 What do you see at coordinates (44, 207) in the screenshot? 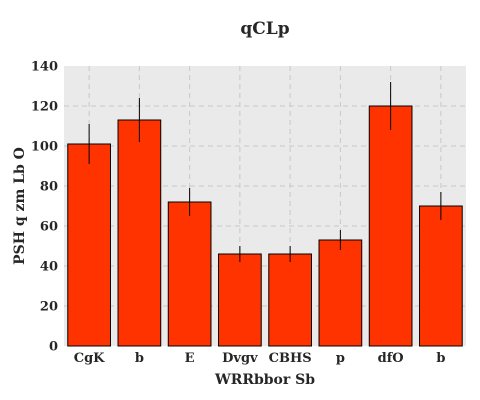
I see `y-ticks-group: 0 20 40 60 80 100 120 140` at bounding box center [44, 207].